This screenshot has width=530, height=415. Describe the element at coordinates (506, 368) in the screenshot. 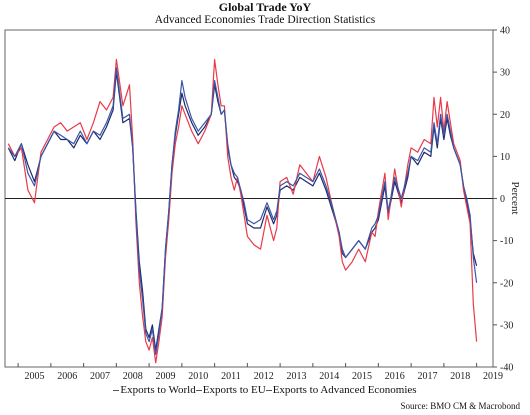

I see `y-tick-label: -40` at that location.